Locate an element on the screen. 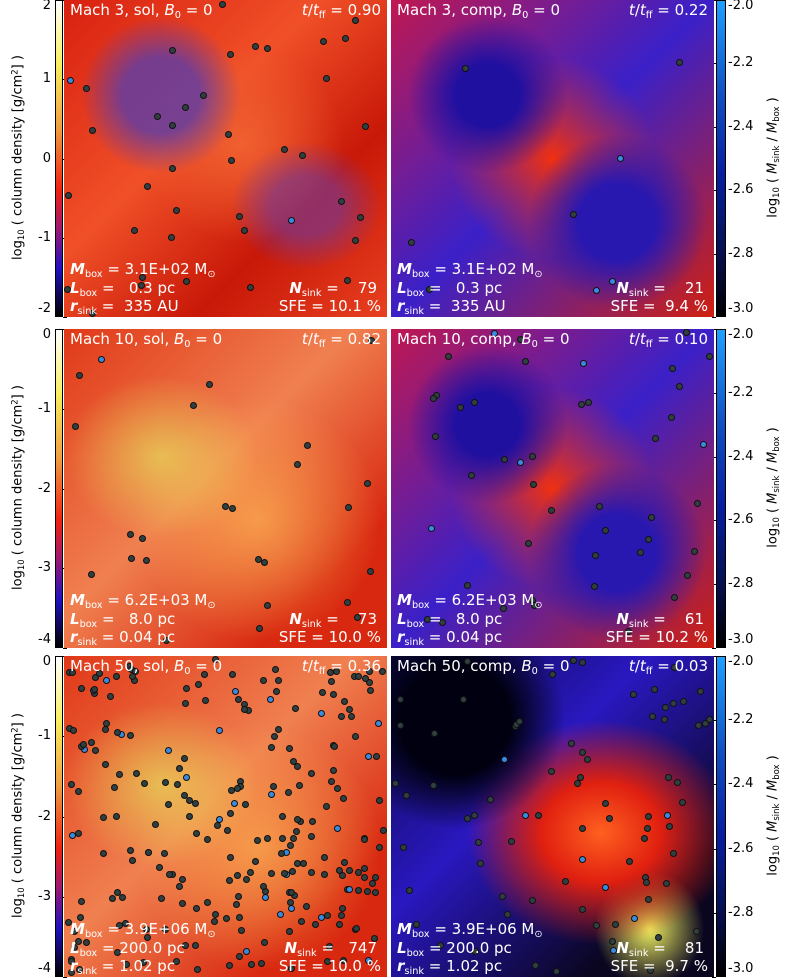  text-segment: = 335 AU is located at coordinates (138, 306).